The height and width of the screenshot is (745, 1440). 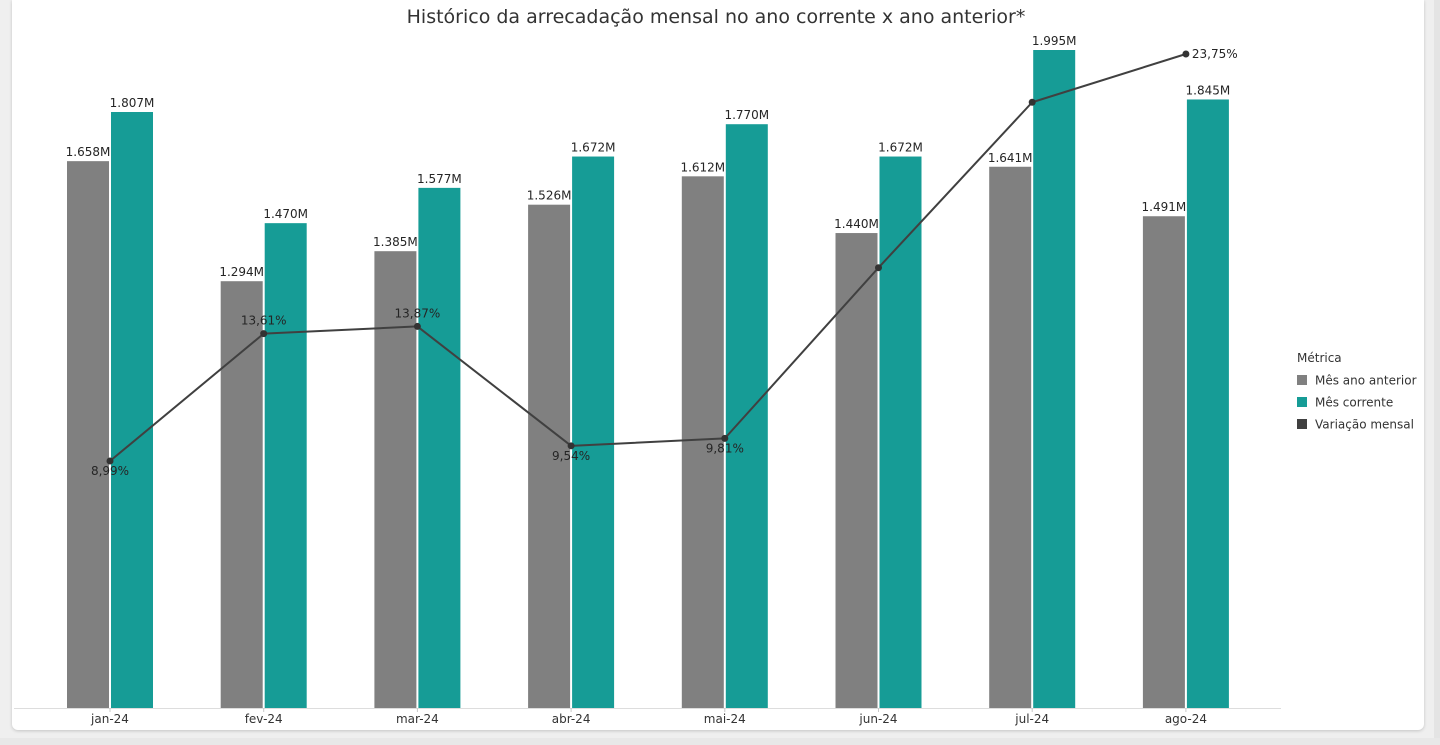 I want to click on bar-label-previous-year: 1.440M, so click(x=856, y=224).